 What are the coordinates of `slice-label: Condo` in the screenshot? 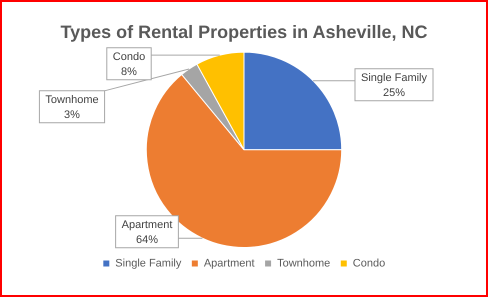 It's located at (129, 56).